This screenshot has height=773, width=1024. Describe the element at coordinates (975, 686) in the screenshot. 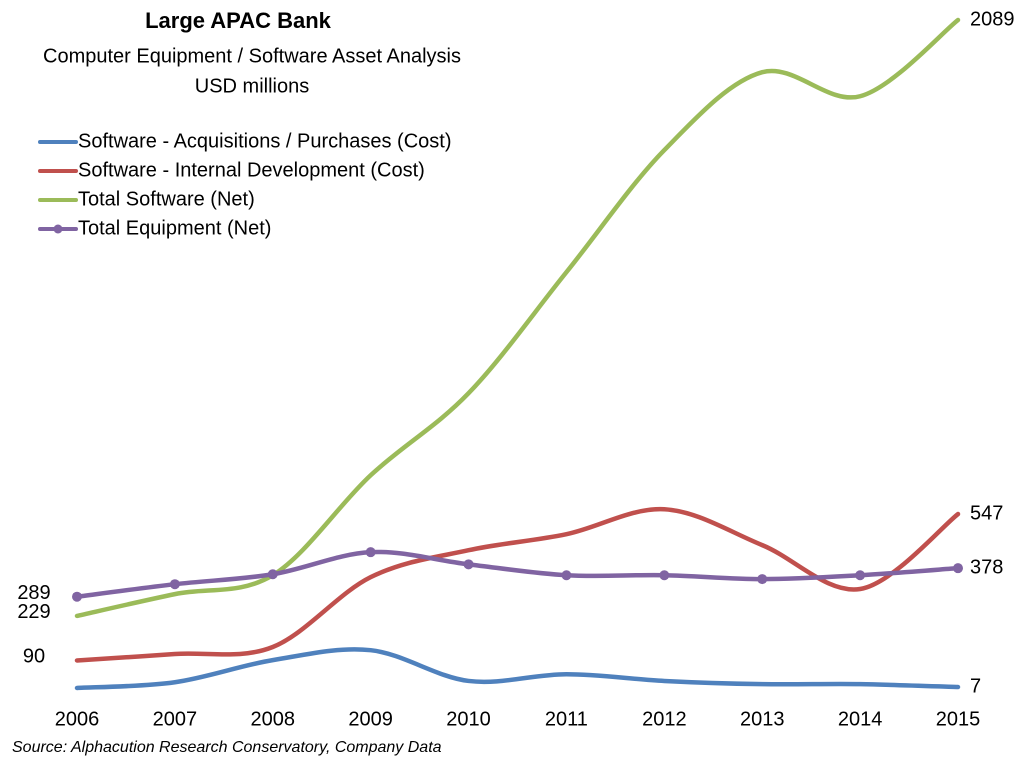

I see `data-label: 7` at that location.